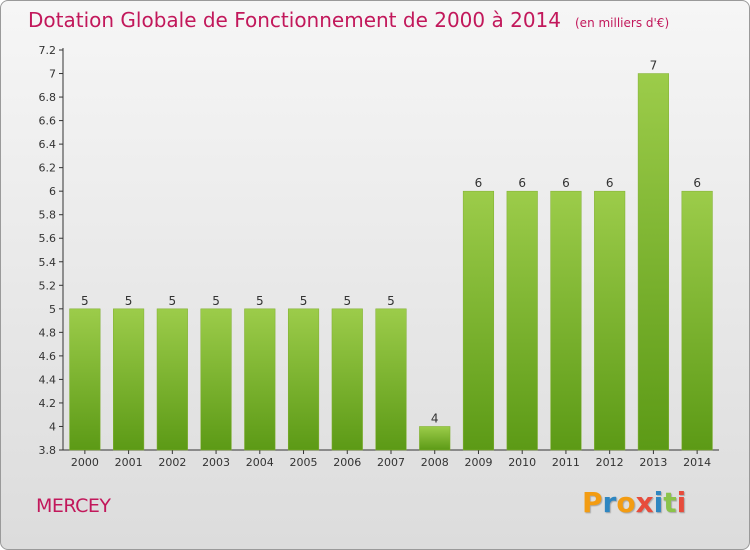  Describe the element at coordinates (48, 450) in the screenshot. I see `y-tick-label: 3.8` at that location.